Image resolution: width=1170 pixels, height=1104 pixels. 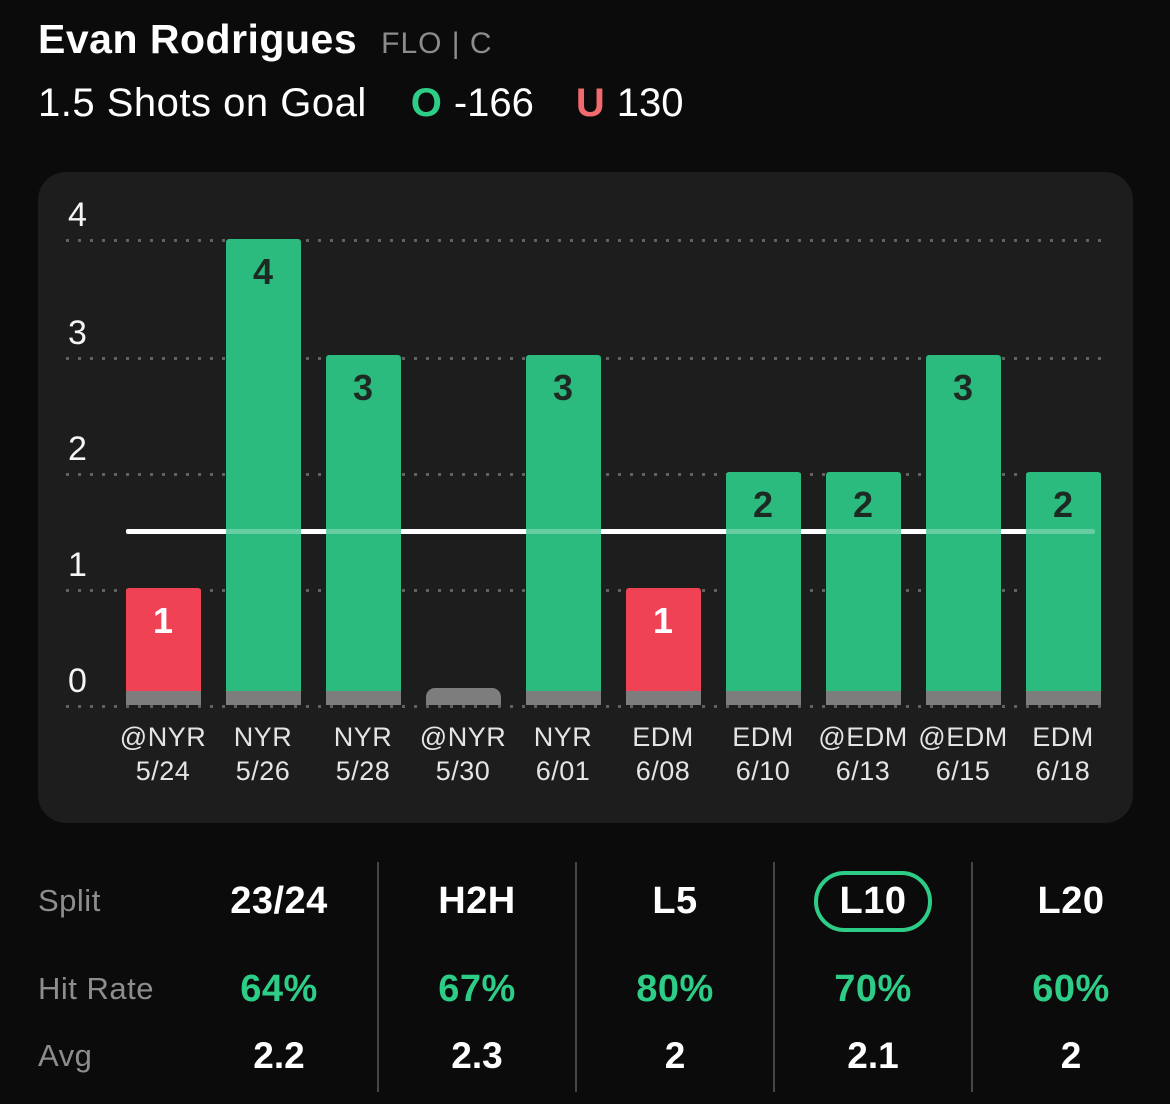 What do you see at coordinates (763, 754) in the screenshot?
I see `game-label: EDM 6/10` at bounding box center [763, 754].